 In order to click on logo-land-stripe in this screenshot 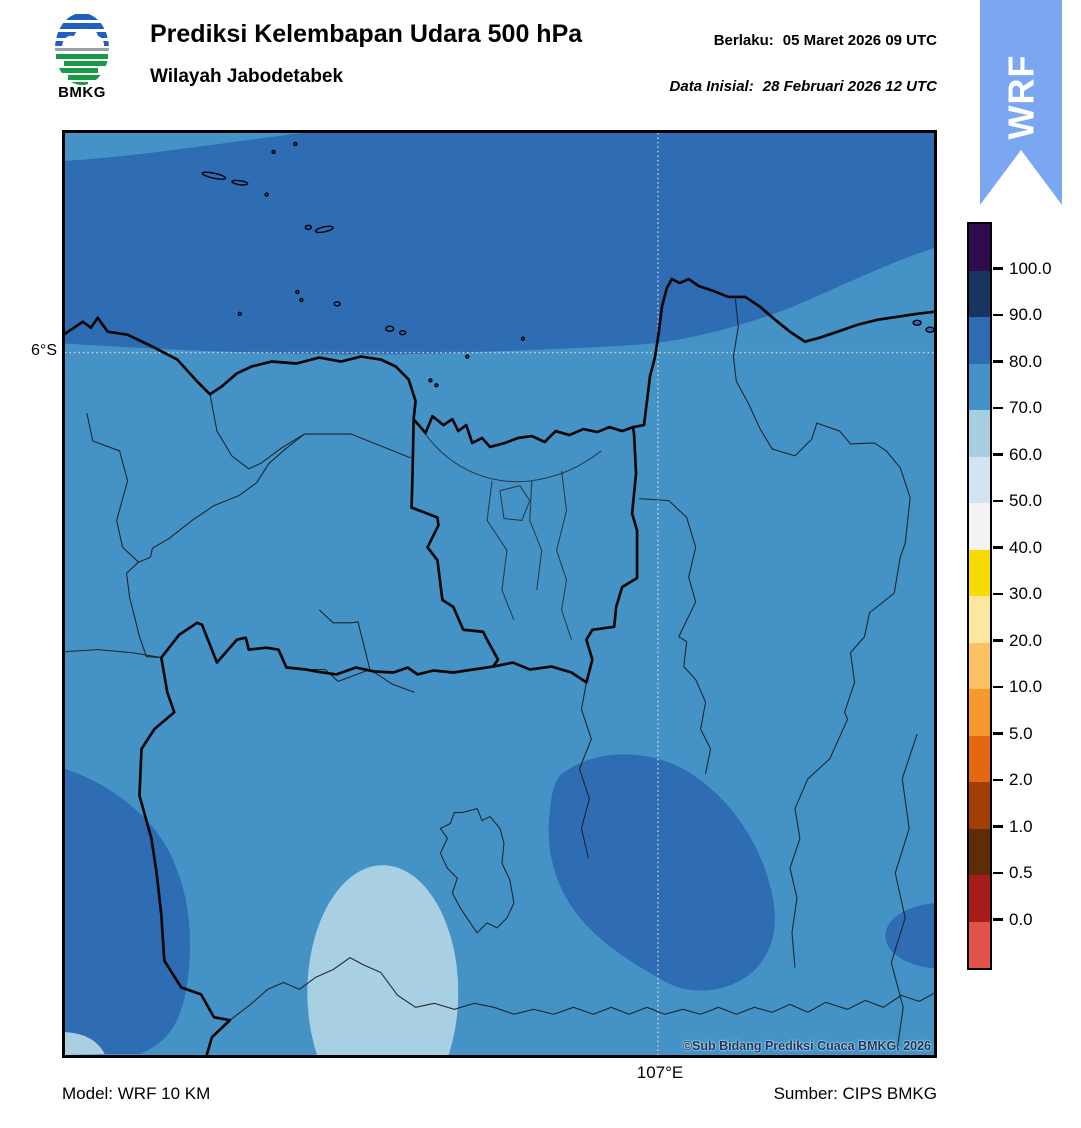, I will do `click(82, 56)`.